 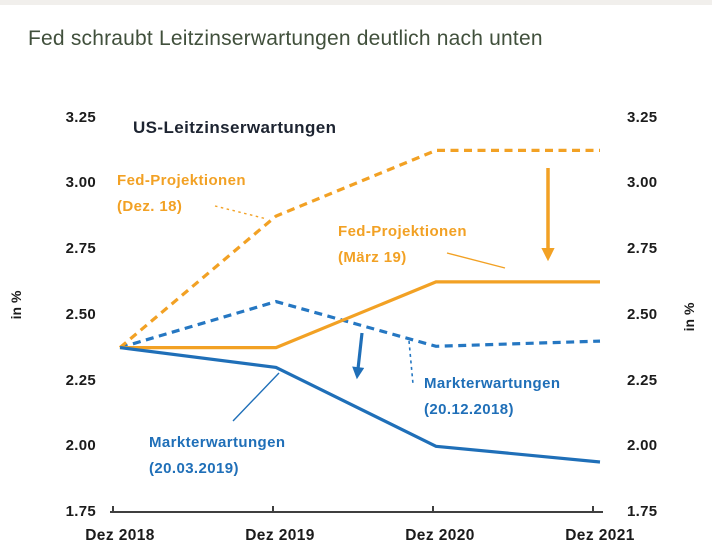 What do you see at coordinates (440, 535) in the screenshot?
I see `x-tick-dez-2020: Dez 2020` at bounding box center [440, 535].